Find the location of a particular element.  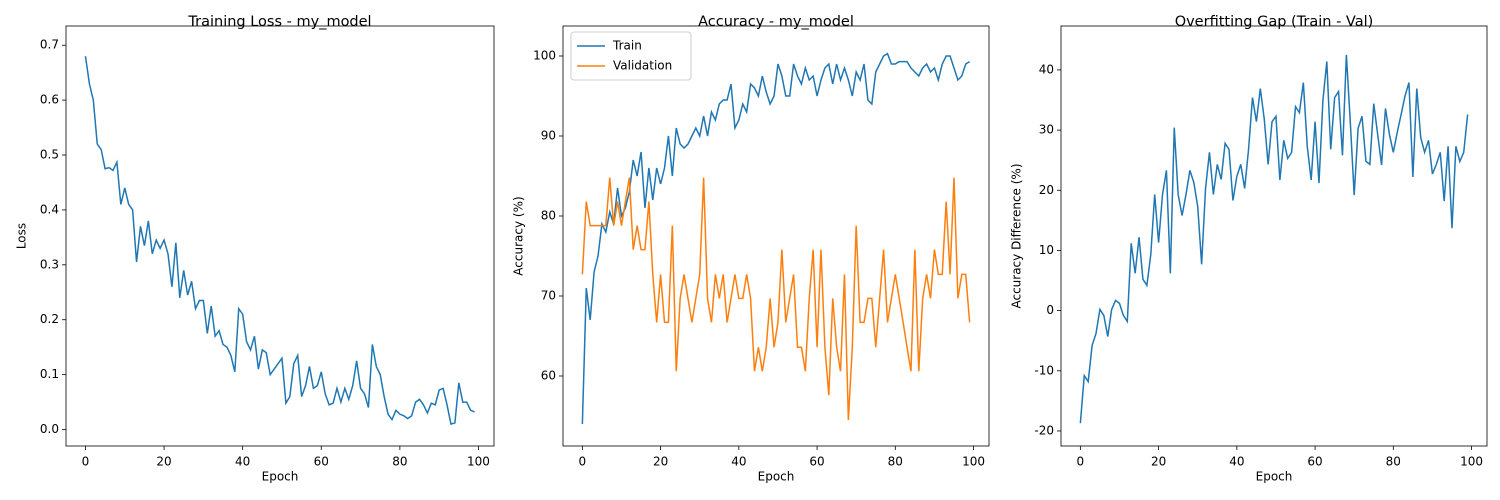

legend-frame is located at coordinates (631, 56).